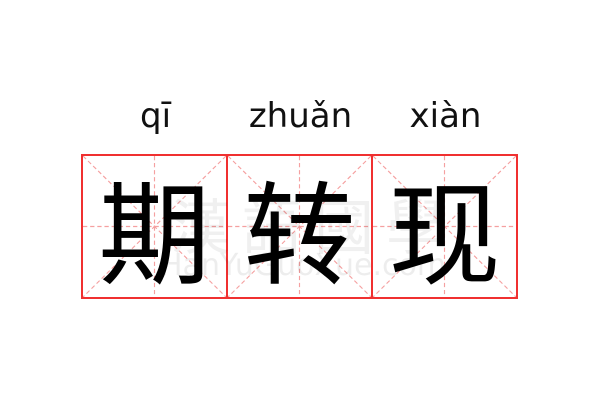 This screenshot has width=600, height=400. What do you see at coordinates (154, 236) in the screenshot?
I see `character: 期` at bounding box center [154, 236].